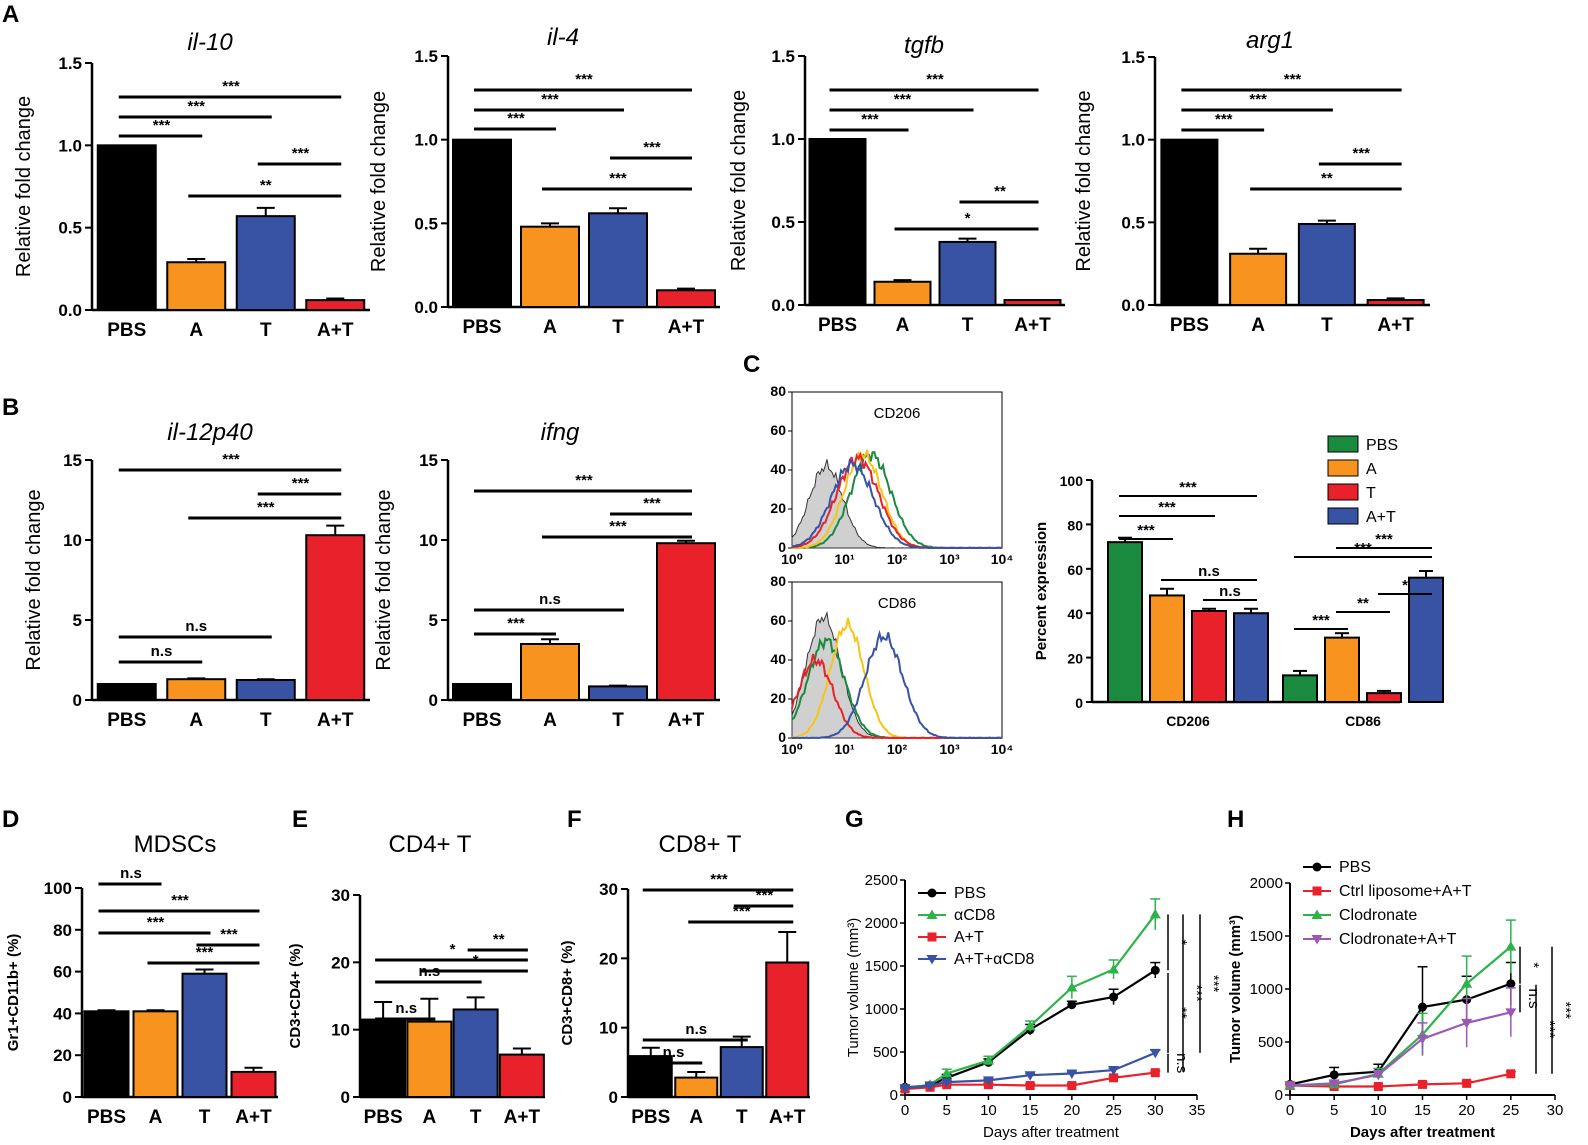 This screenshot has width=1588, height=1145. I want to click on y-tick-label: 10, so click(340, 1030).